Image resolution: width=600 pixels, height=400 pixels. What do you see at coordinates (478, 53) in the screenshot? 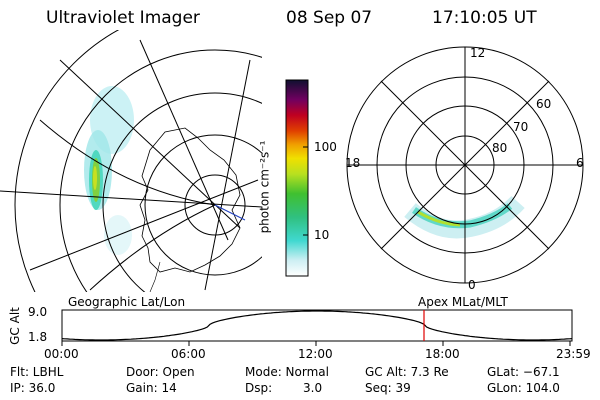
I see `mlt-label-12: 12` at bounding box center [478, 53].